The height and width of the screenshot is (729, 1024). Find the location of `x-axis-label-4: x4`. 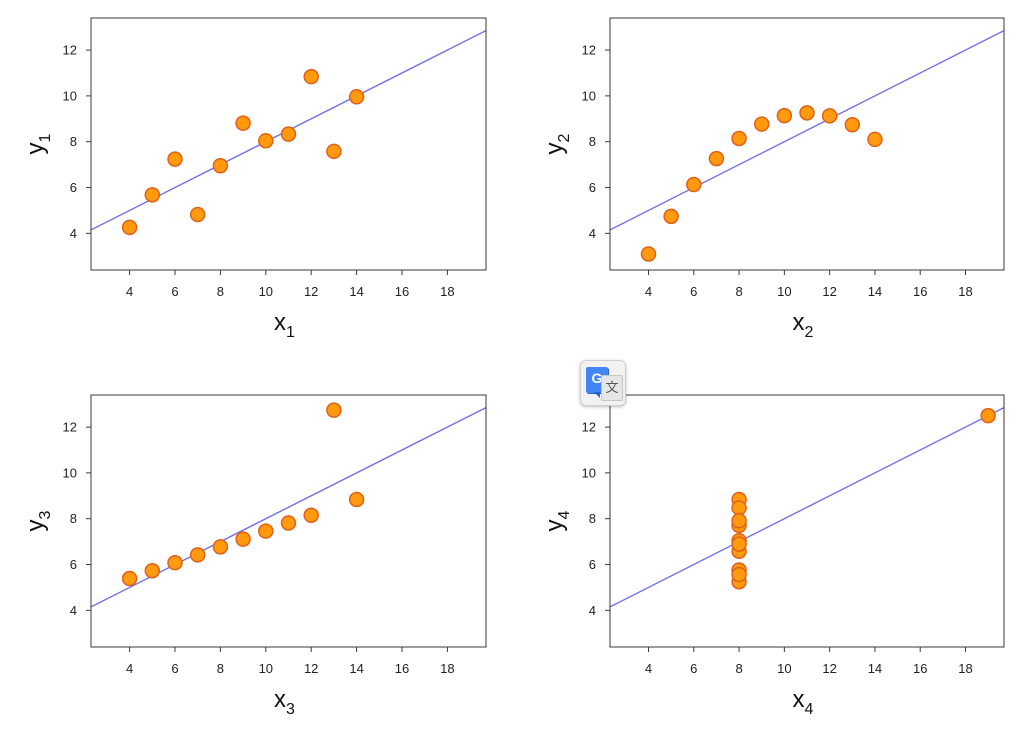

x-axis-label-4: x4 is located at coordinates (803, 702).